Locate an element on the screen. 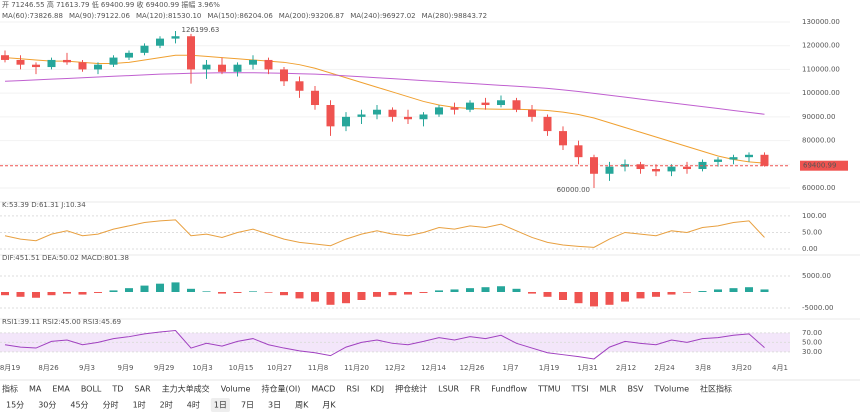 Image resolution: width=860 pixels, height=416 pixels. period-button: 3日 is located at coordinates (274, 405).